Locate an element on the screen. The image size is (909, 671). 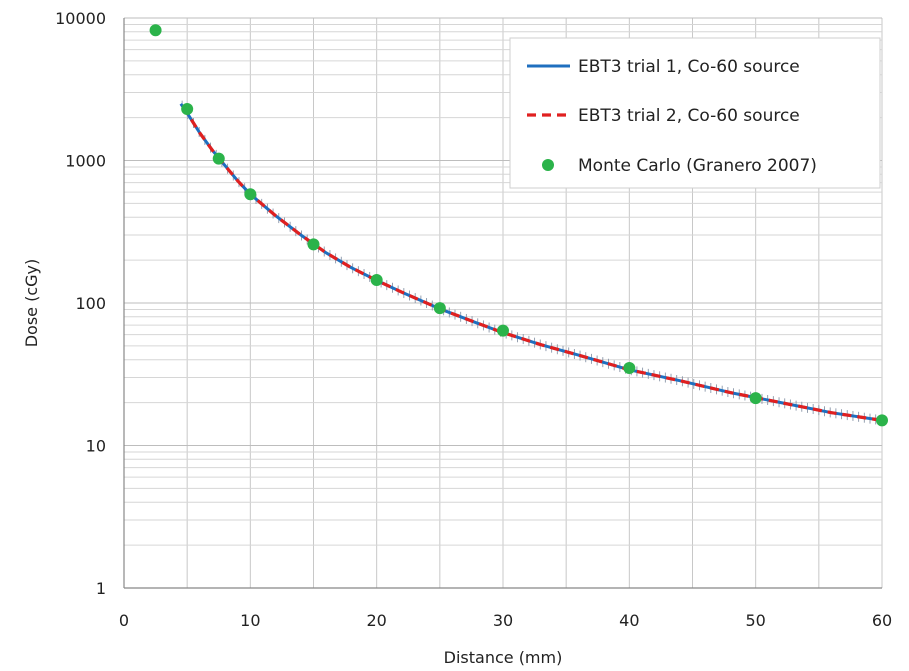
y-tick-label: 10000 is located at coordinates (80, 18).